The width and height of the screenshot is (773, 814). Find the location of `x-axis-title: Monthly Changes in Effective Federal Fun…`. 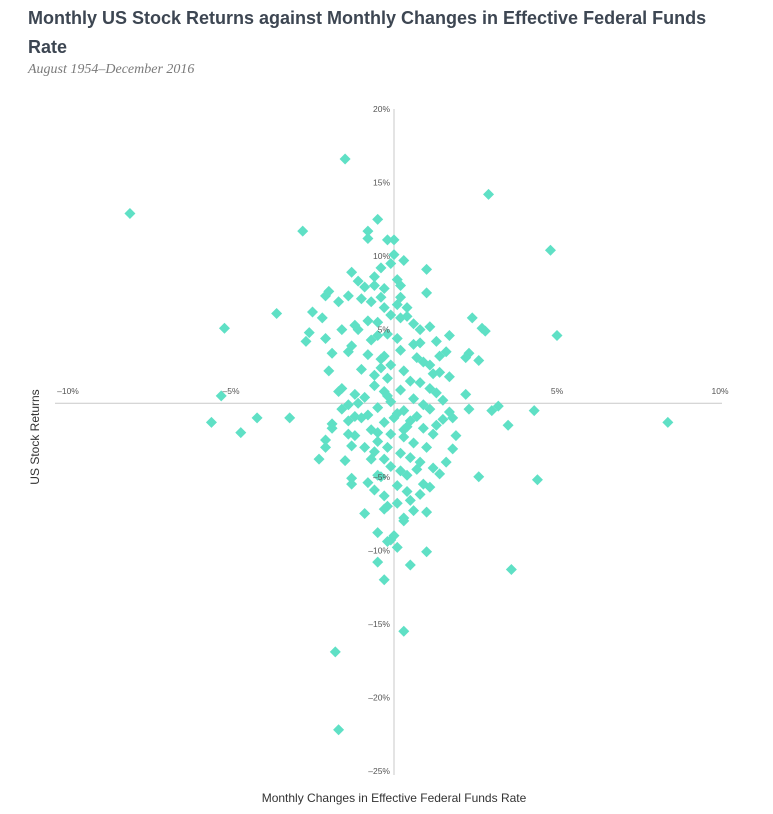

x-axis-title: Monthly Changes in Effective Federal Fun… is located at coordinates (394, 798).